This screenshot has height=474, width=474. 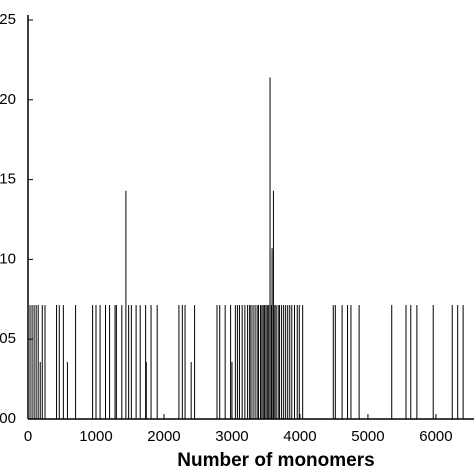 I want to click on y-tick-label: 0.10, so click(x=8, y=258).